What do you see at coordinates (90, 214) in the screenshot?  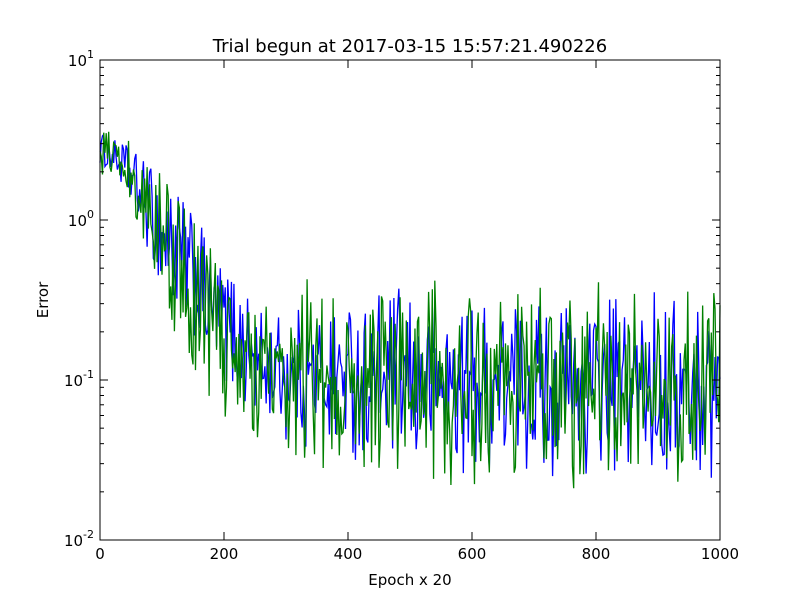 I see `y-tick-exponent: 0` at bounding box center [90, 214].